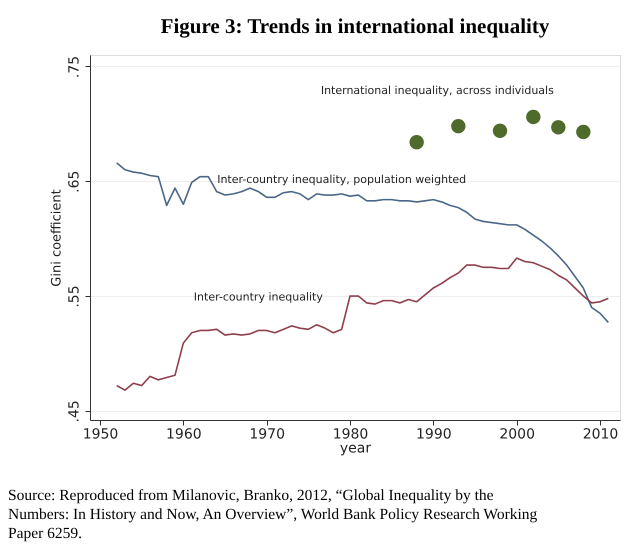 The image size is (638, 554). I want to click on x-tick-label: 2000, so click(517, 434).